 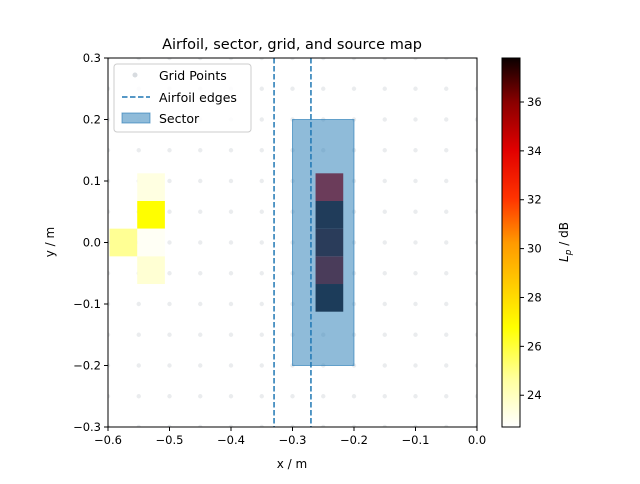 I want to click on legend-marker-sector, so click(x=136, y=118).